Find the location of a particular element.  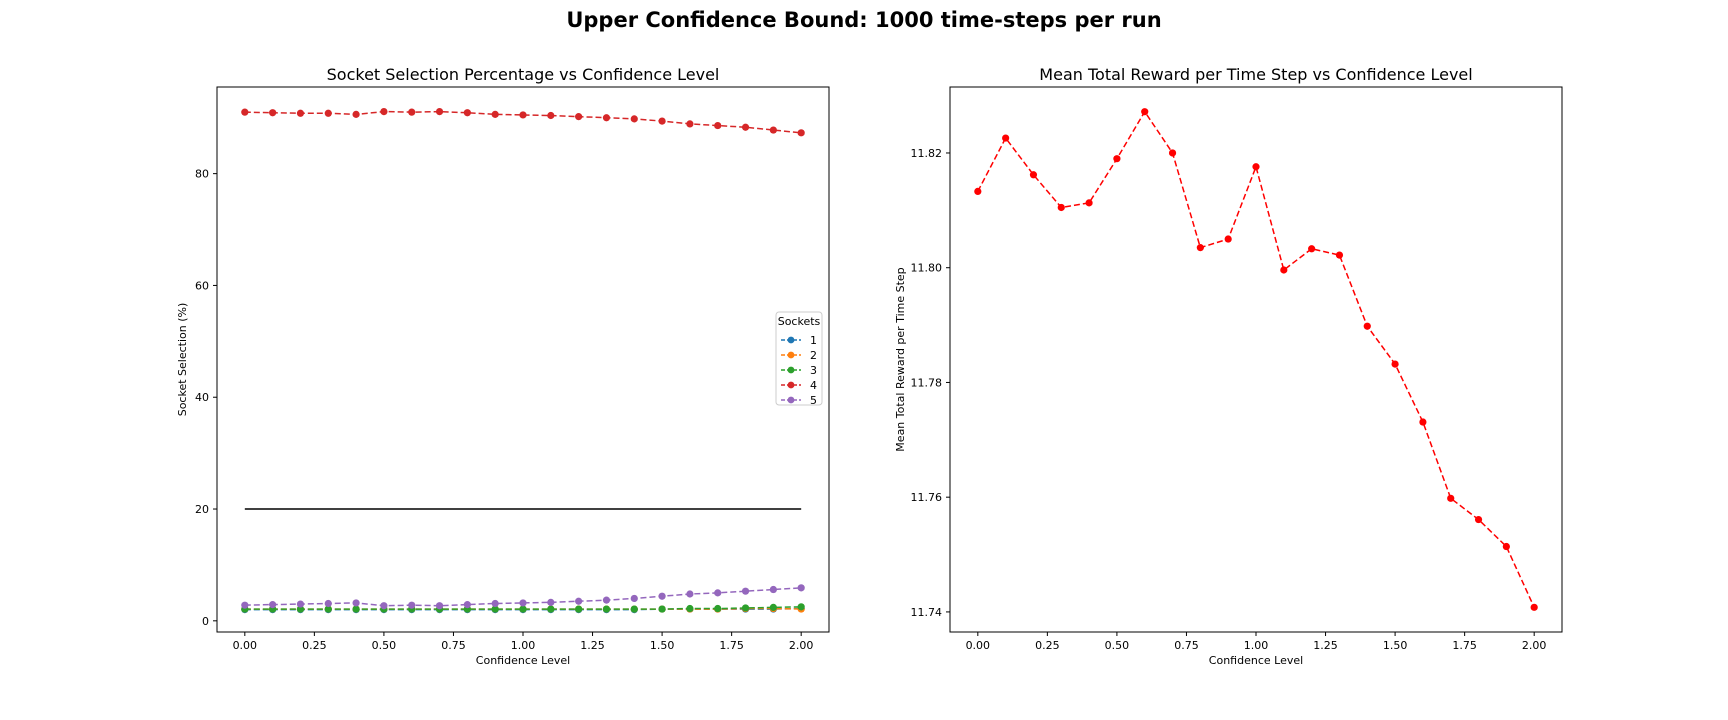

reward-chart-x-axis-label: Confidence Level is located at coordinates (1256, 660).